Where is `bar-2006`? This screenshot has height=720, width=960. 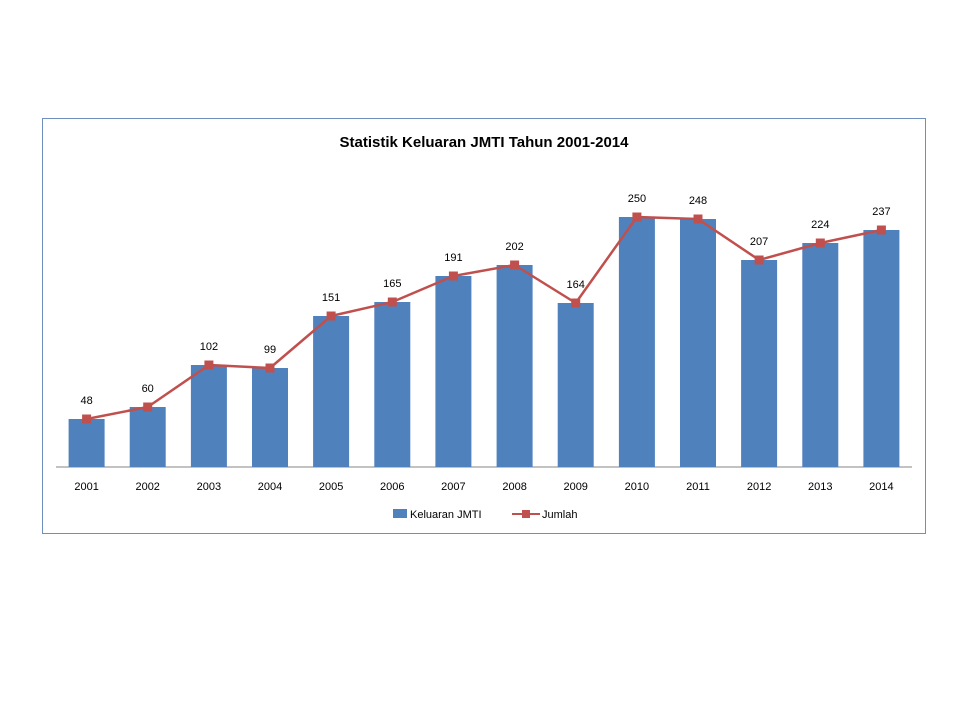
bar-2006 is located at coordinates (392, 384).